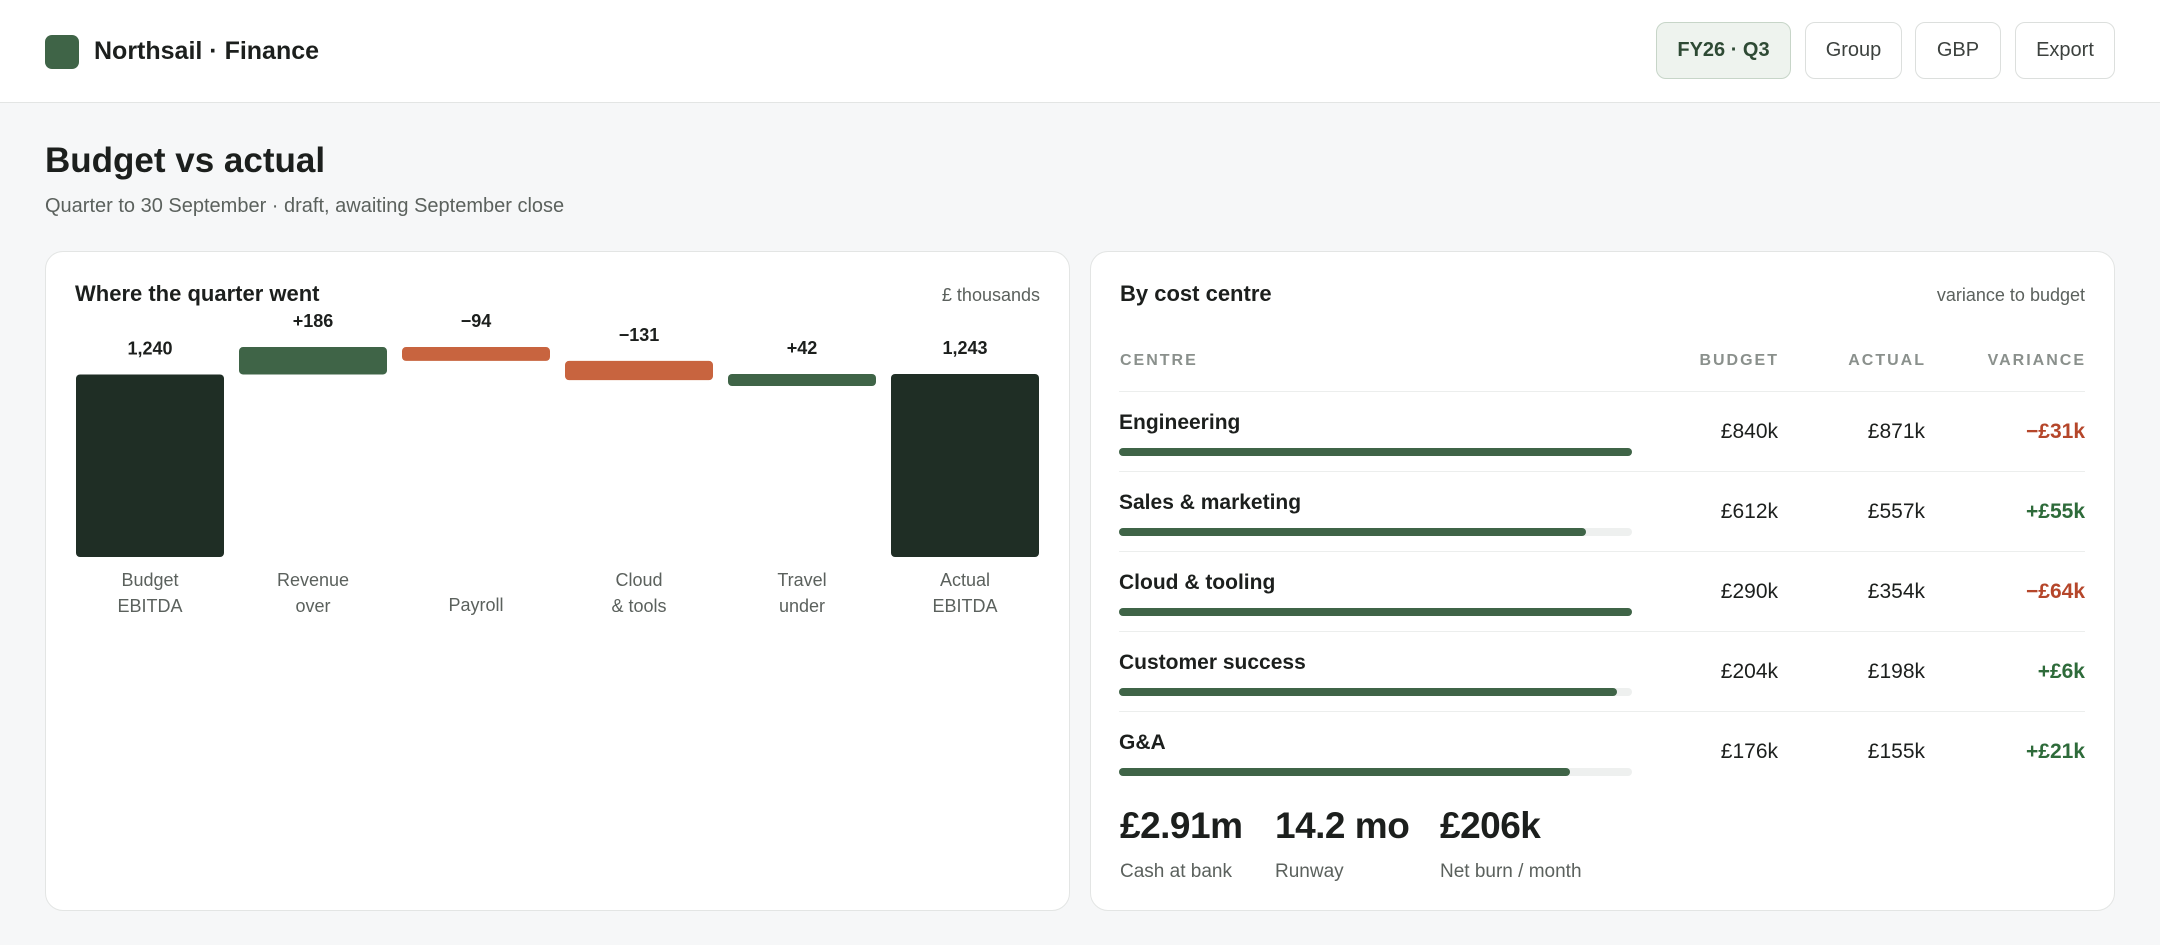 The width and height of the screenshot is (2160, 945). What do you see at coordinates (1602, 431) in the screenshot?
I see `table-row: Engineering £840k £871k −£31k` at bounding box center [1602, 431].